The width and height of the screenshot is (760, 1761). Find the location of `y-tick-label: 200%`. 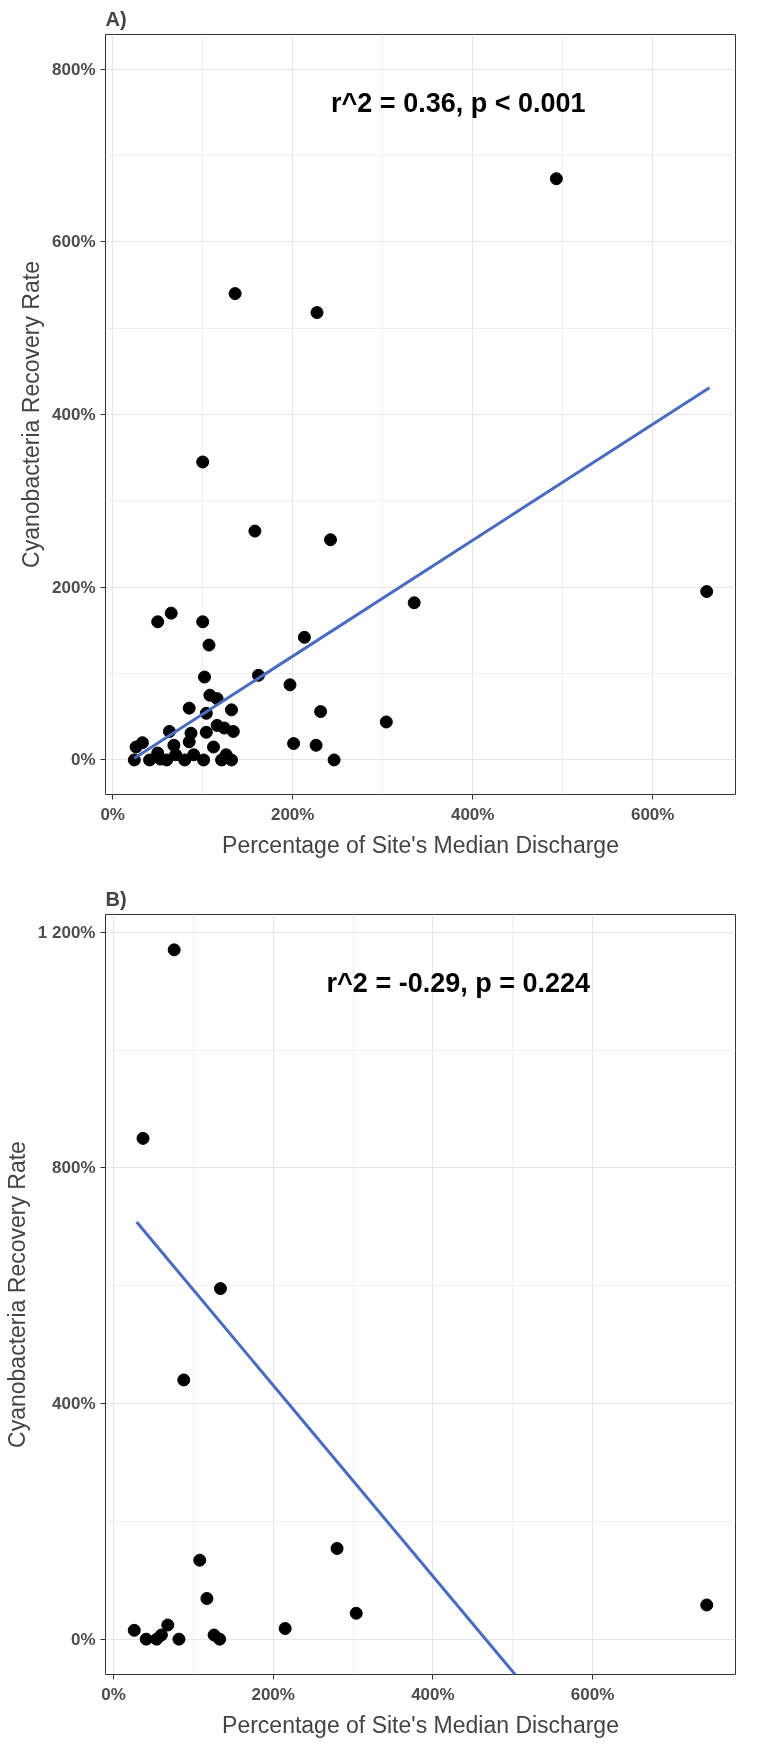

y-tick-label: 200% is located at coordinates (74, 587).